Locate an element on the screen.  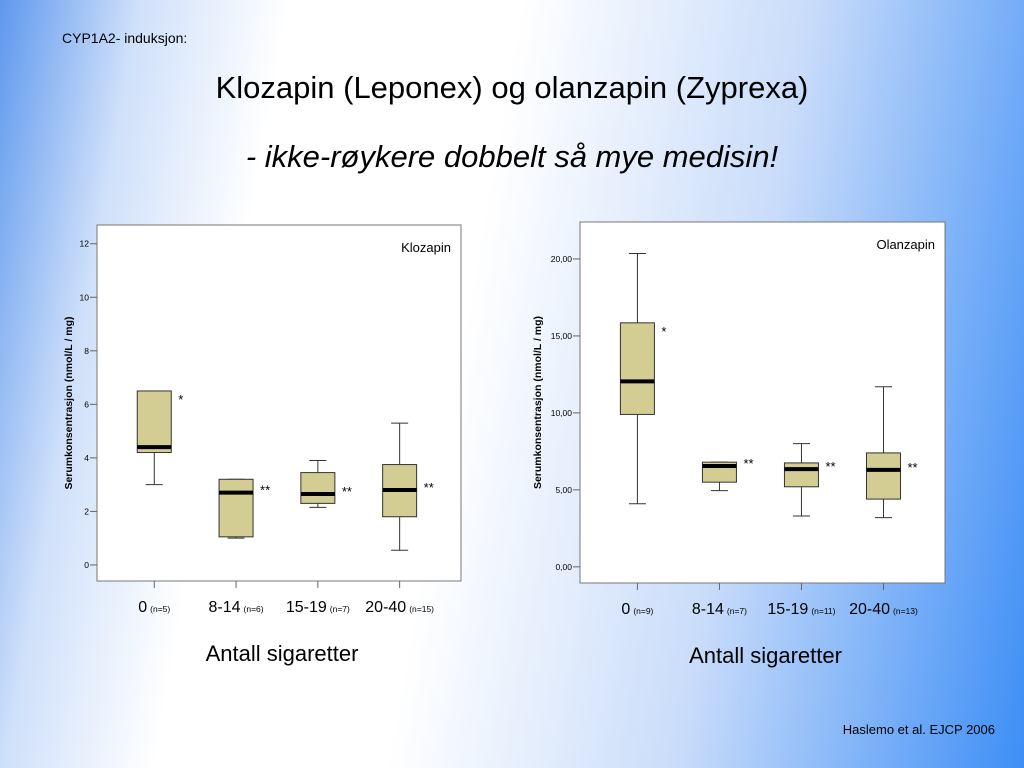
x-tick-label: 20-40 (n=15) is located at coordinates (399, 607).